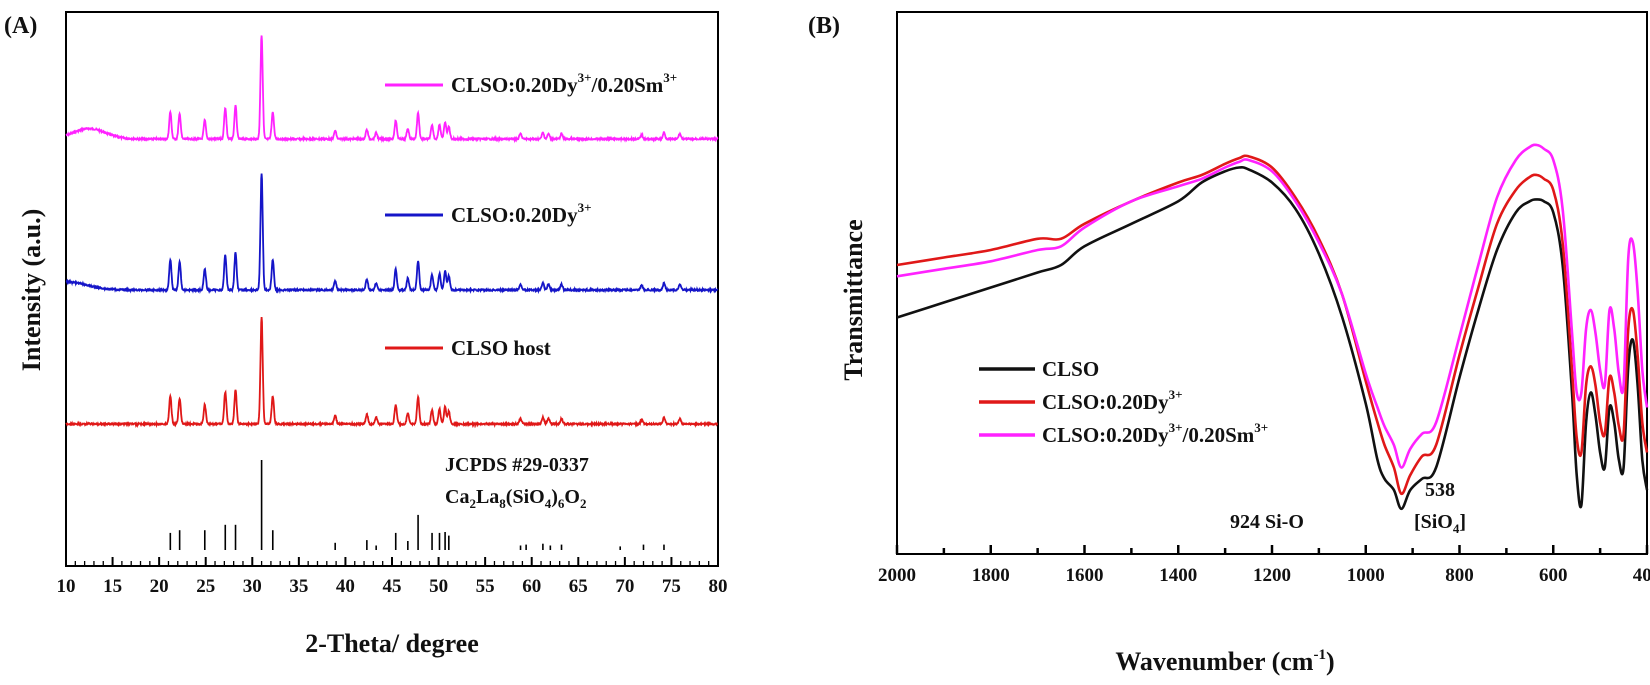  Describe the element at coordinates (66, 586) in the screenshot. I see `x-tick-label: 10` at that location.